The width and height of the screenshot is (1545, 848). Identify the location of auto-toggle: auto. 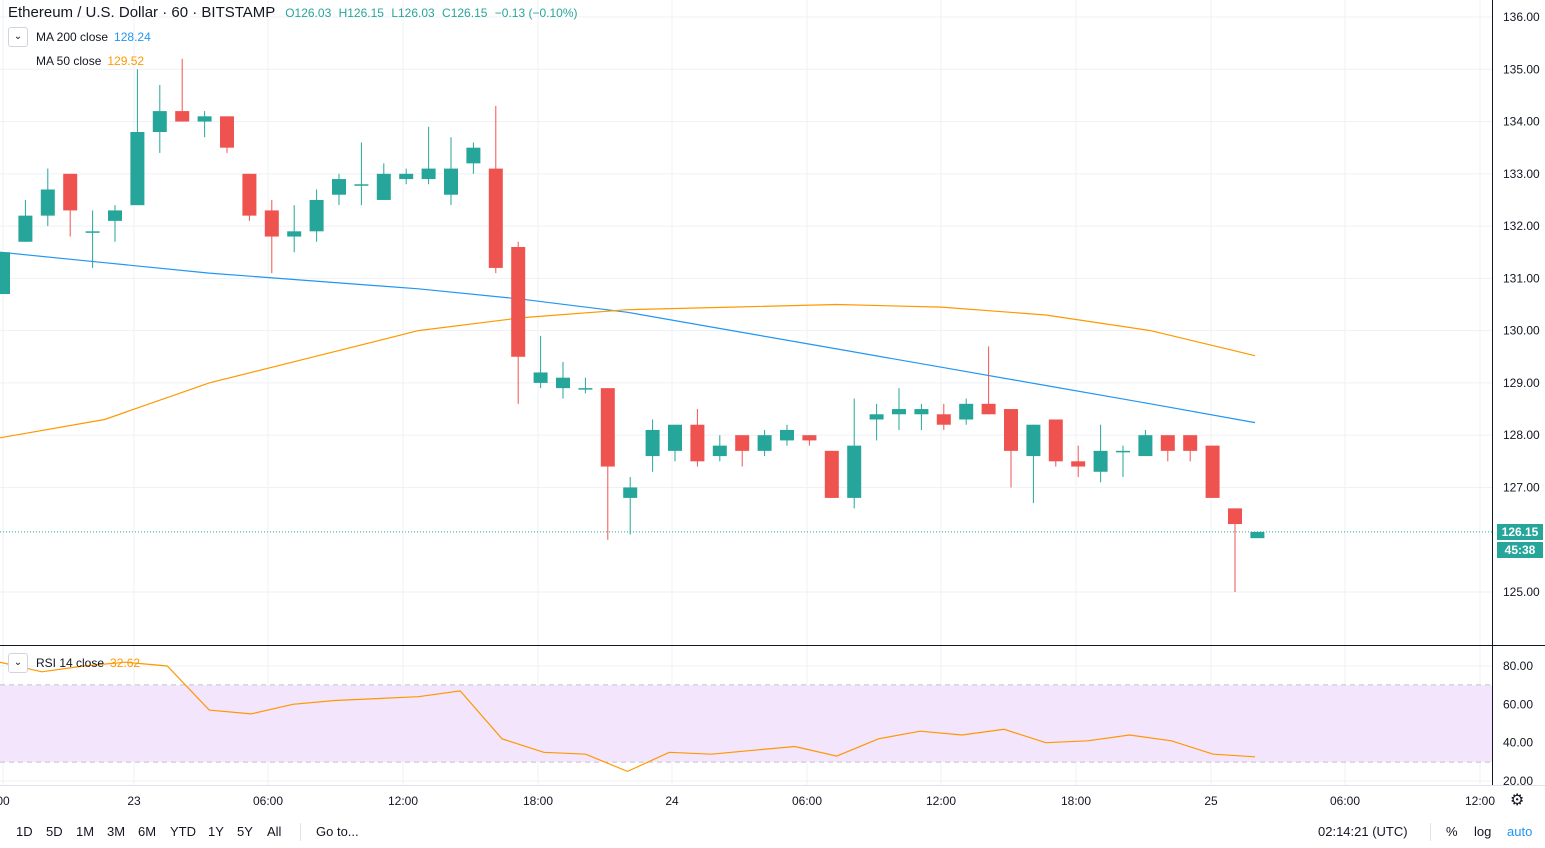
(1520, 831).